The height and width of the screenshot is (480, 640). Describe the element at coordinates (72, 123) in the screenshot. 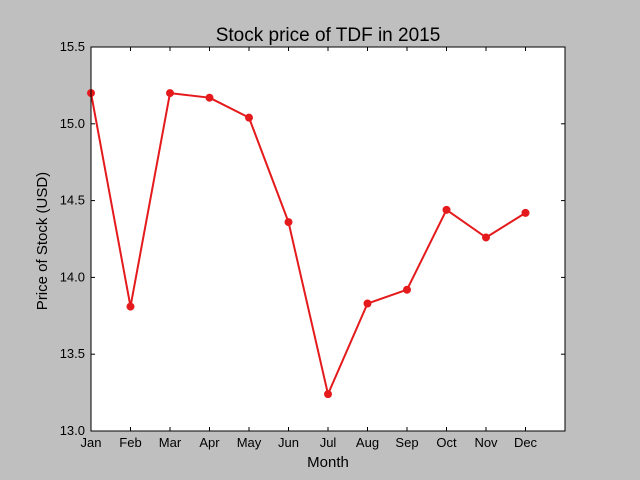

I see `y-tick-label: 15.0` at that location.